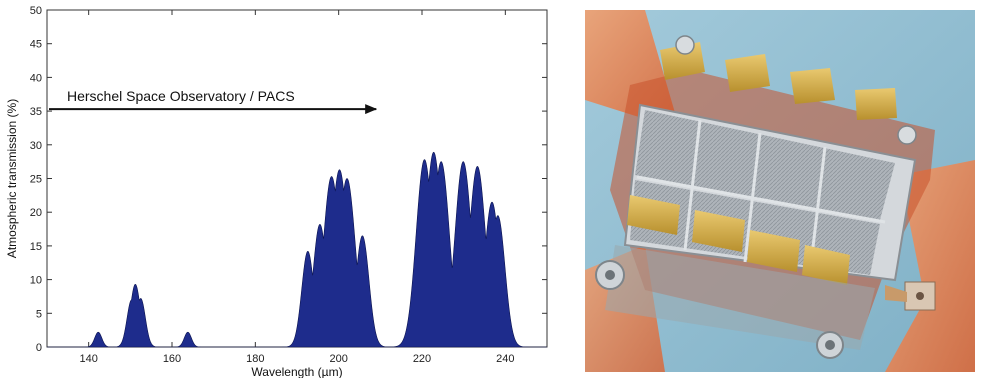 This screenshot has width=981, height=378. Describe the element at coordinates (36, 281) in the screenshot. I see `y-tick-label: 10` at that location.